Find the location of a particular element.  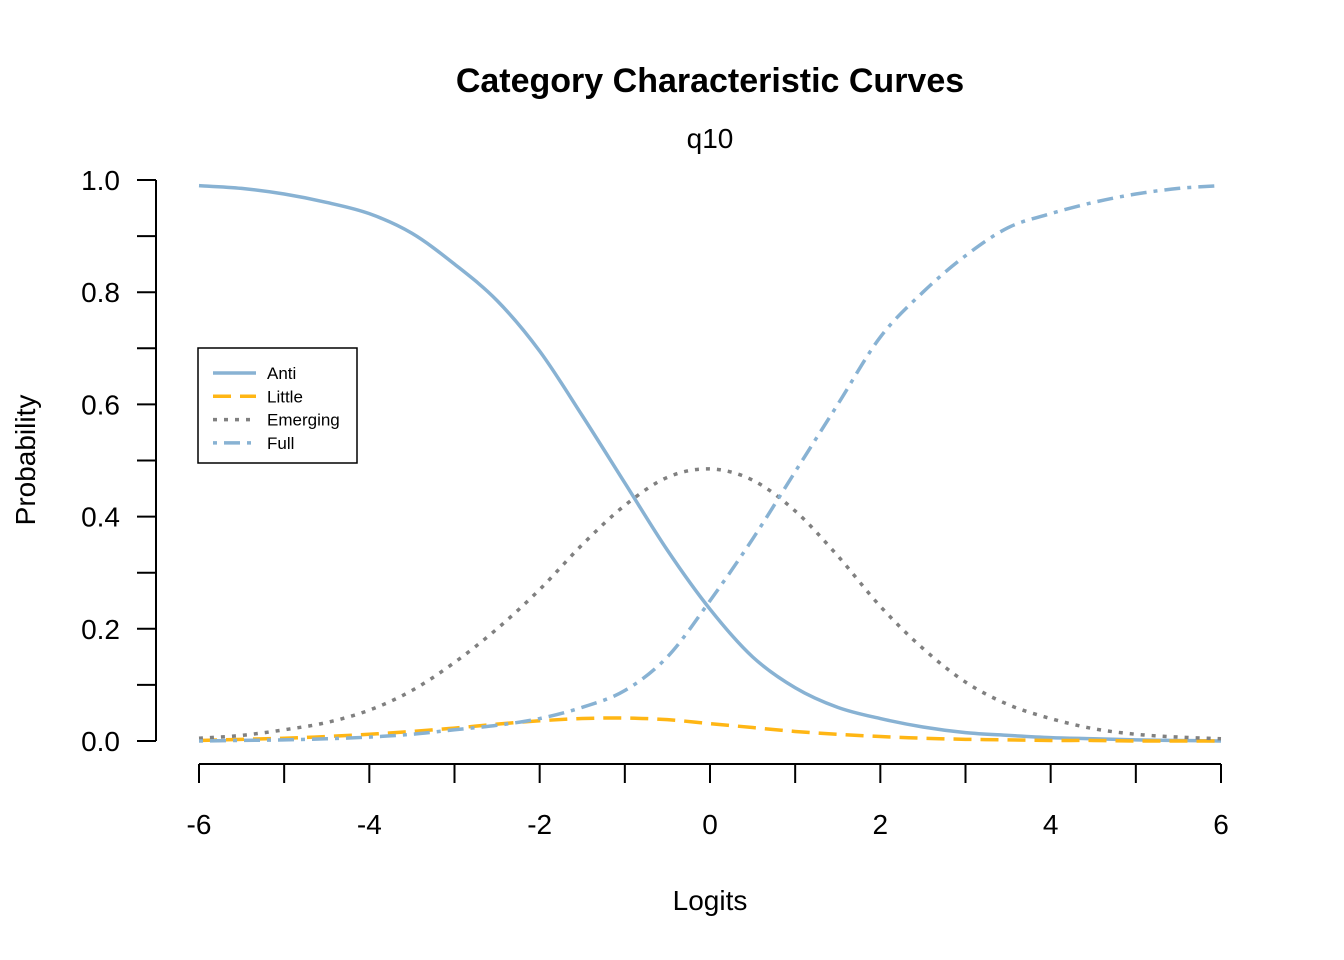

y-axis: 0.0 0.2 0.4 0.6 0.8 1.0 is located at coordinates (119, 461).